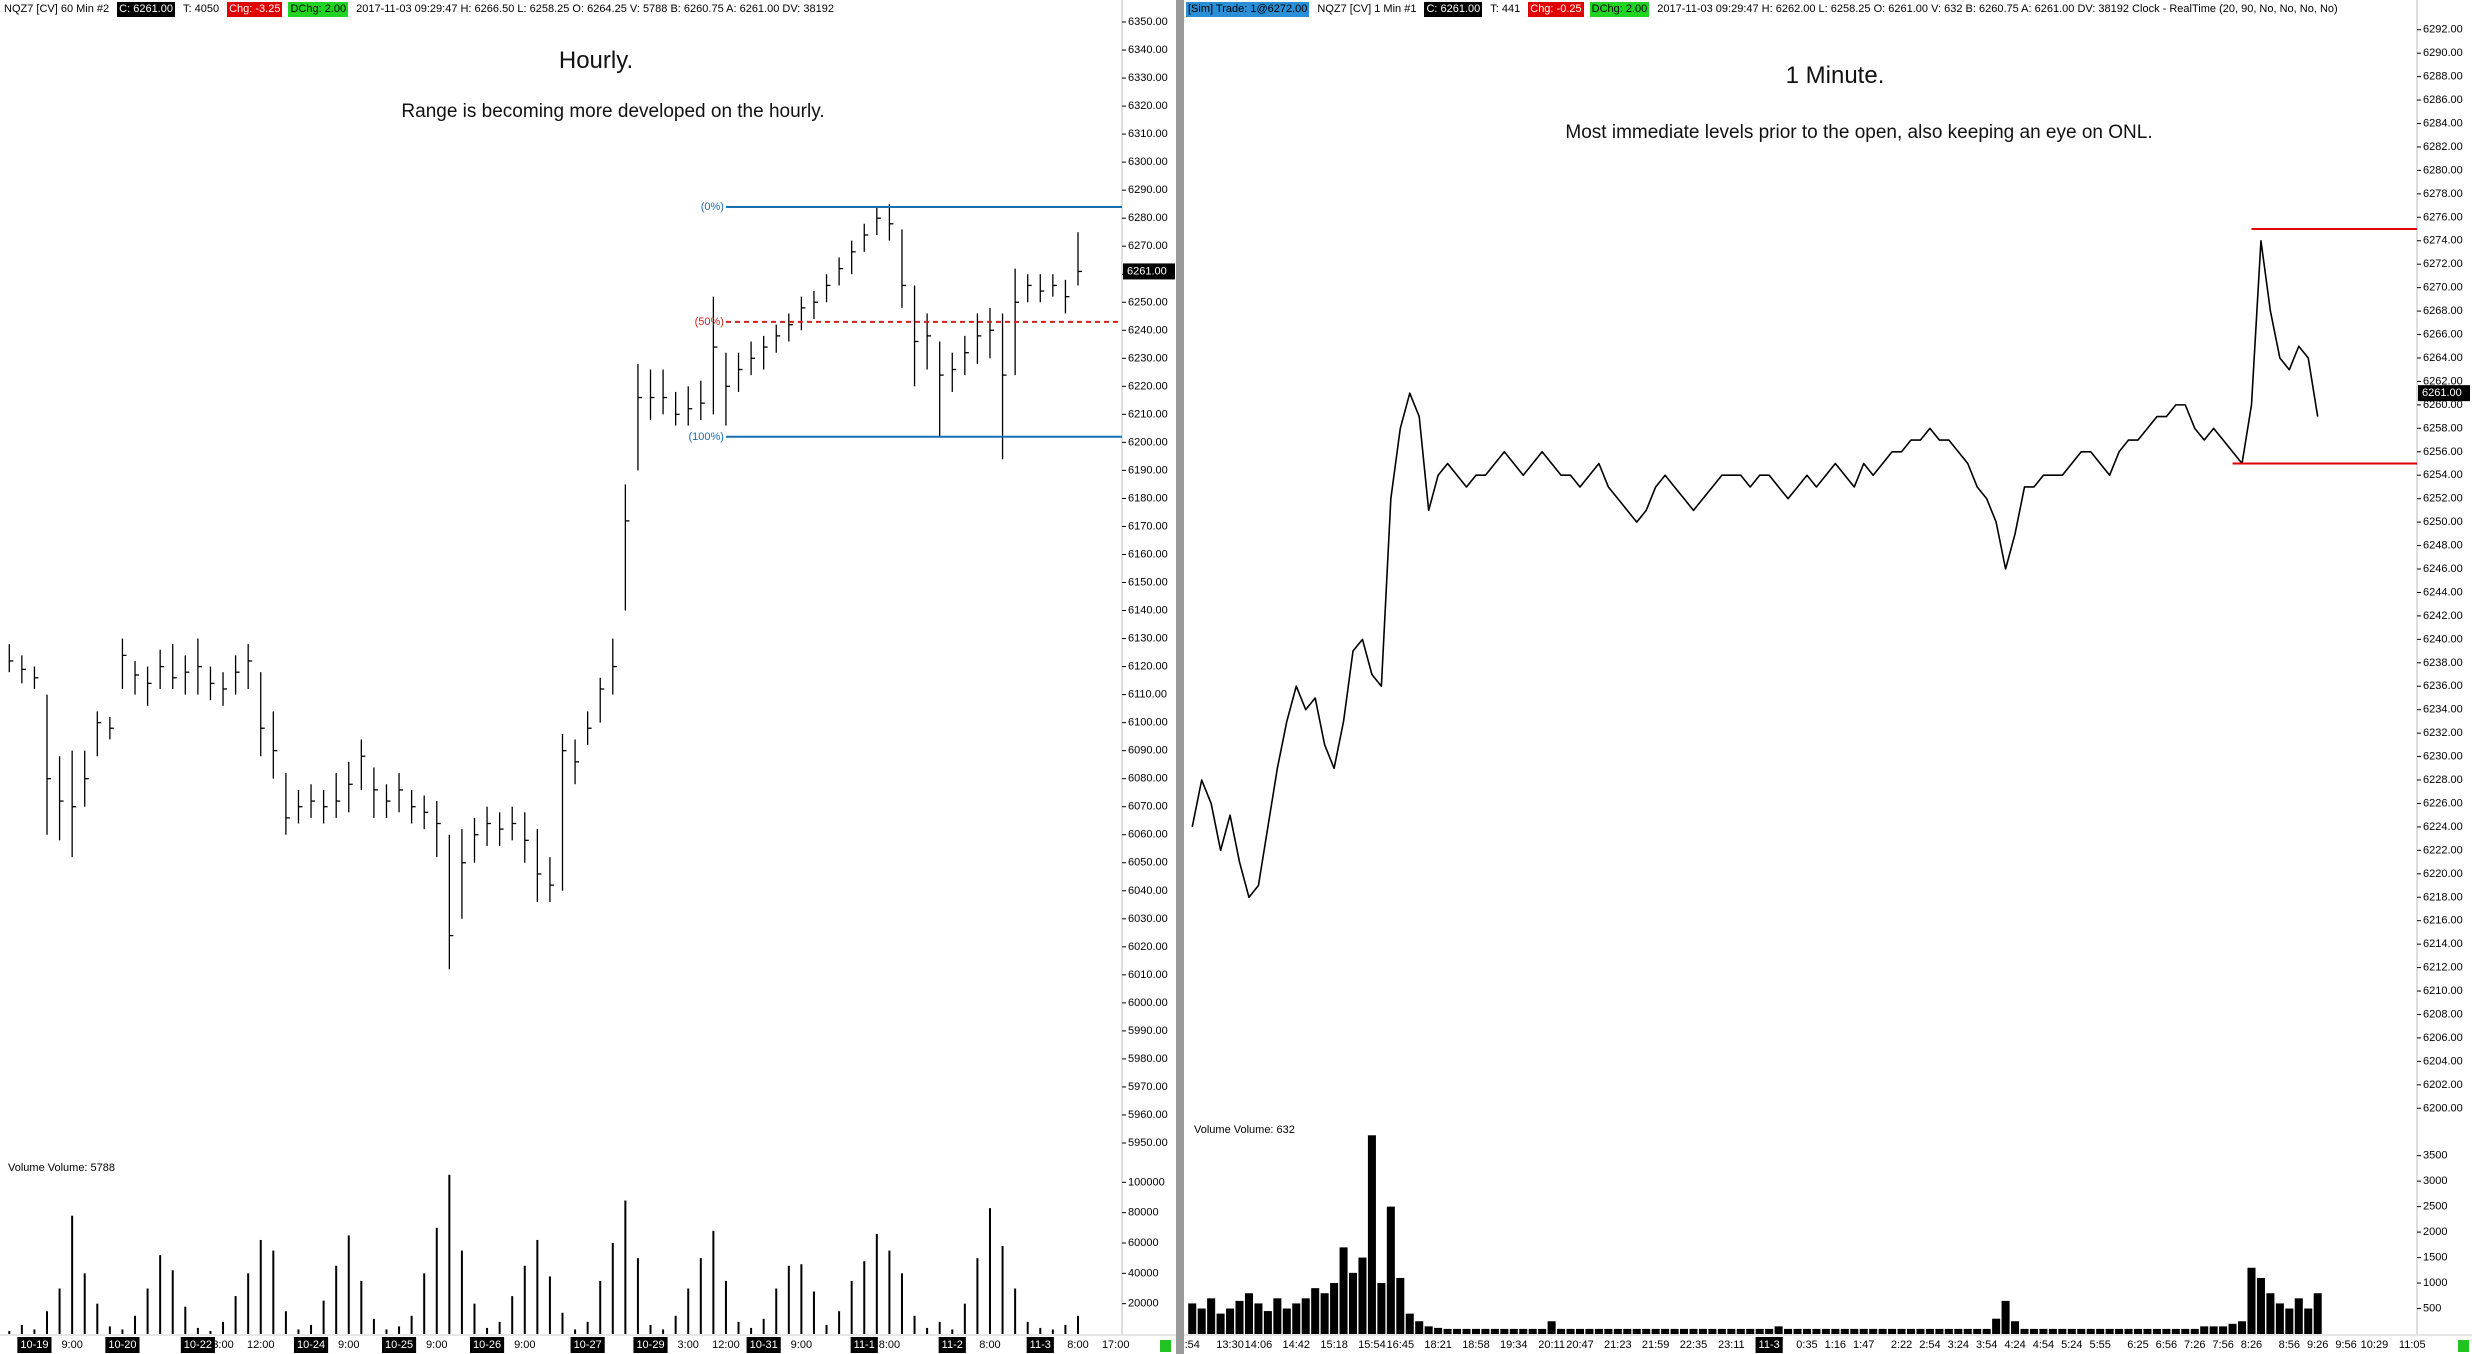 The width and height of the screenshot is (2472, 1354). What do you see at coordinates (1143, 1304) in the screenshot?
I see `y-tick-label: 20000` at bounding box center [1143, 1304].